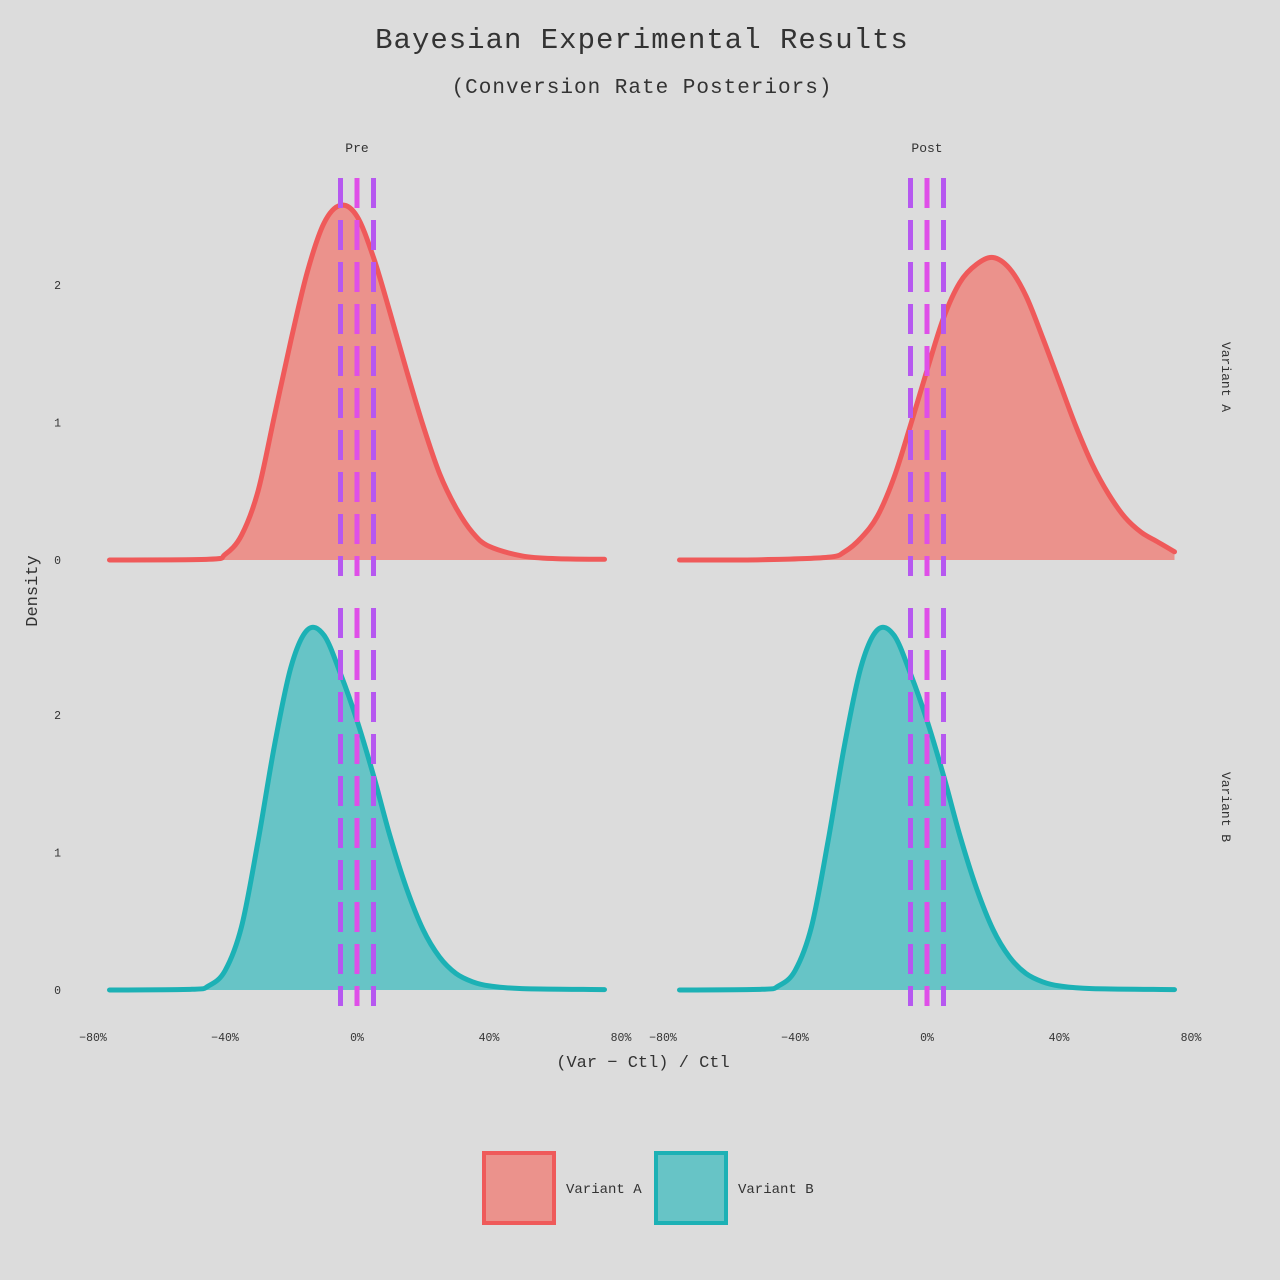  What do you see at coordinates (225, 1038) in the screenshot?
I see `x-tick-pre-1: −40%` at bounding box center [225, 1038].